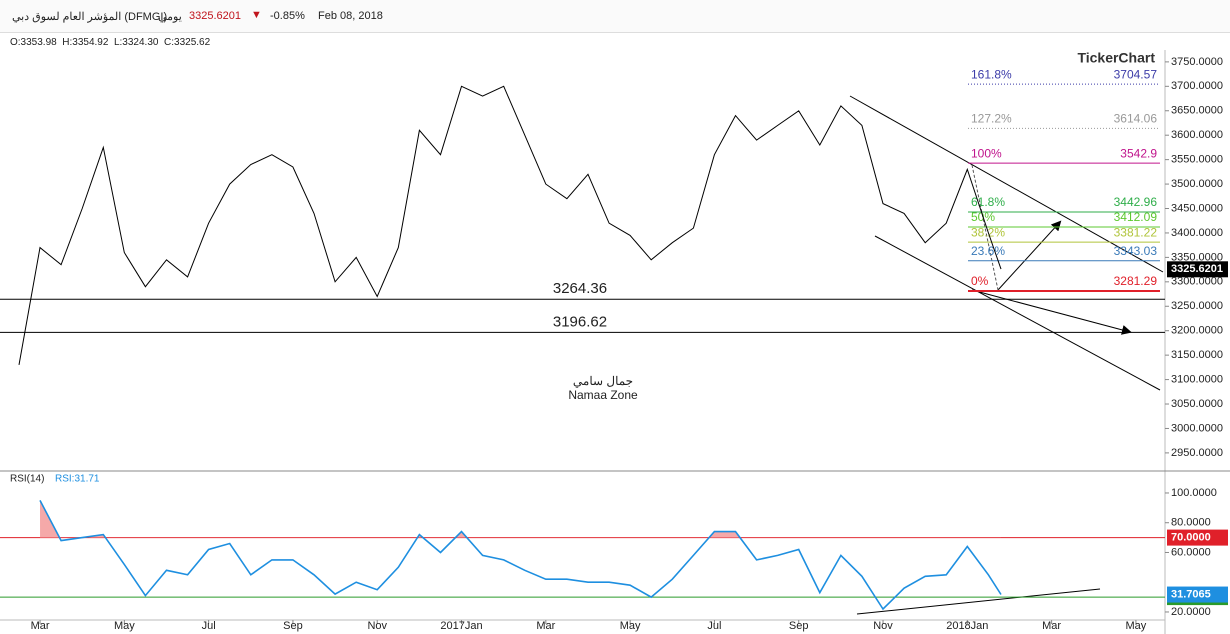 The height and width of the screenshot is (634, 1230). What do you see at coordinates (1191, 612) in the screenshot?
I see `y-tick-label: 20.0000` at bounding box center [1191, 612].